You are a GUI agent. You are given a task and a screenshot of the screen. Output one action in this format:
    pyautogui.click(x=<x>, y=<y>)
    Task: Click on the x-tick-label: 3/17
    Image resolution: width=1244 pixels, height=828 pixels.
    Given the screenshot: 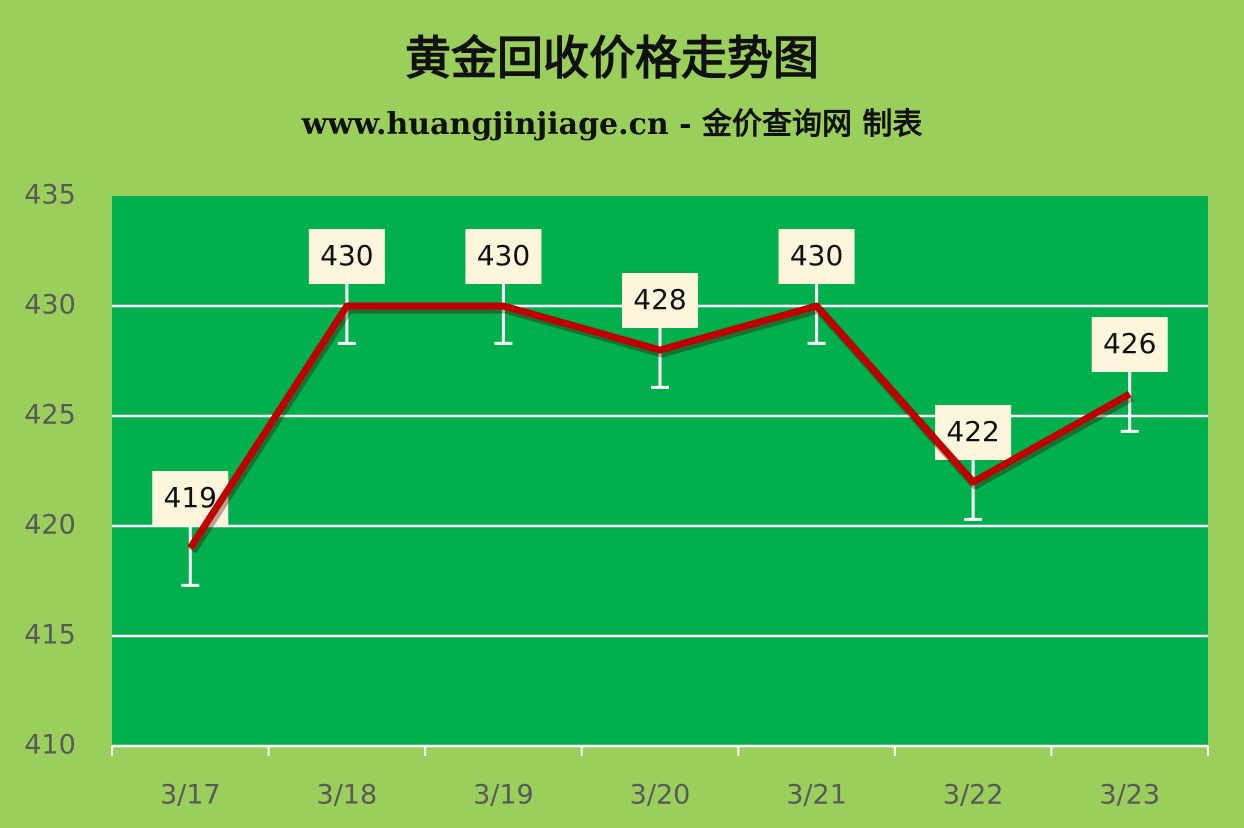 What is the action you would take?
    pyautogui.click(x=190, y=795)
    